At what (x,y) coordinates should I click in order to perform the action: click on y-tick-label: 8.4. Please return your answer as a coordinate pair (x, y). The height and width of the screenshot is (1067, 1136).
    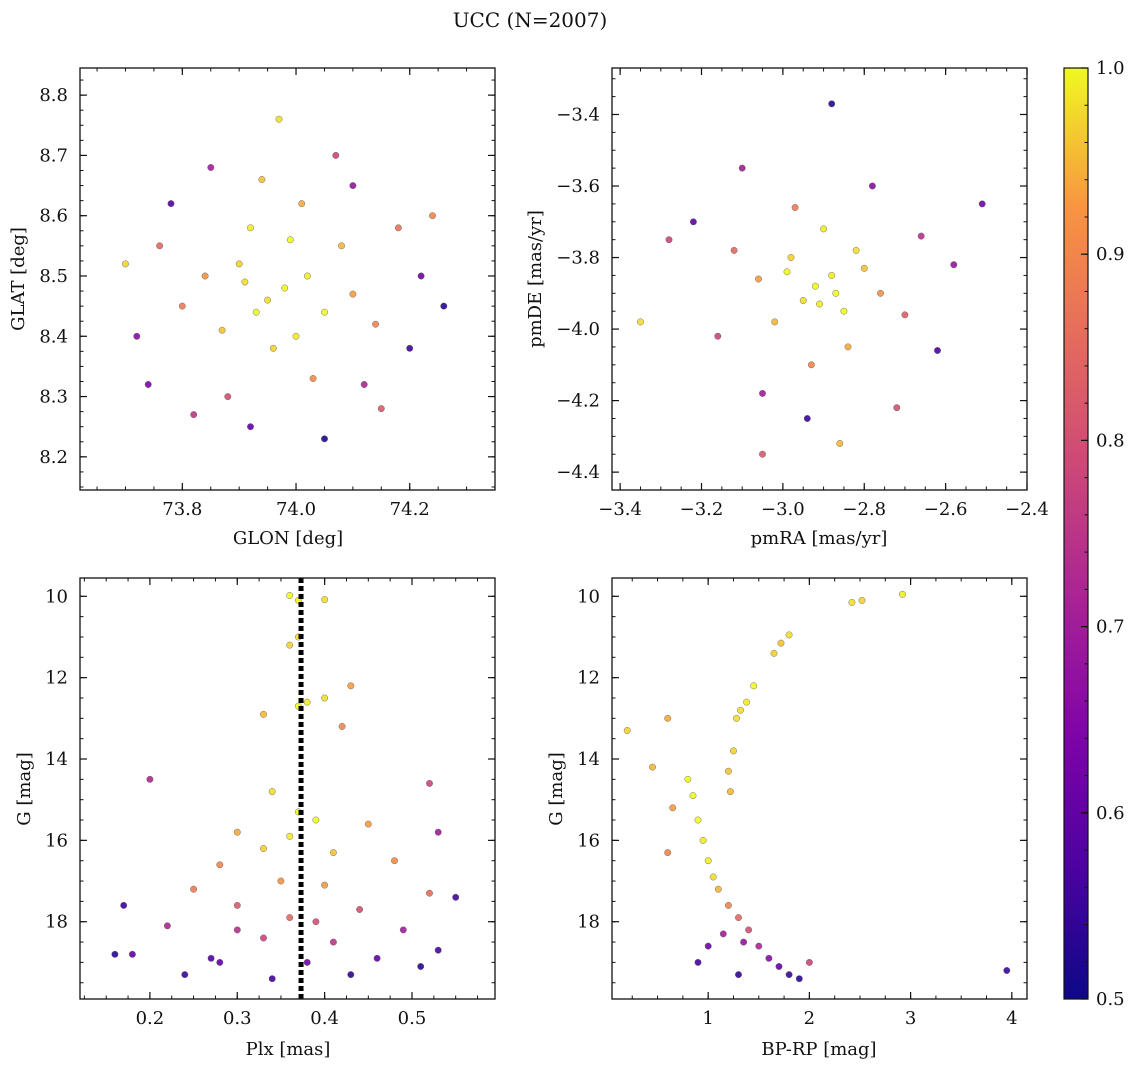
    Looking at the image, I should click on (53, 336).